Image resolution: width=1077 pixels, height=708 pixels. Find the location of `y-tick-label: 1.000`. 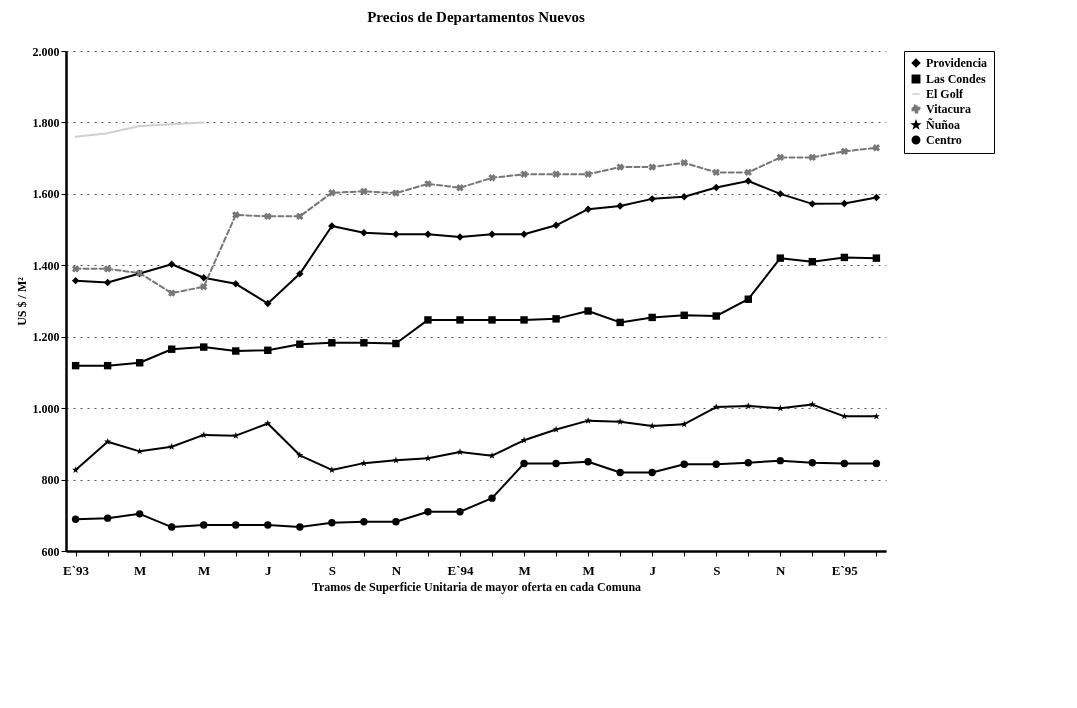

y-tick-label: 1.000 is located at coordinates (46, 408).